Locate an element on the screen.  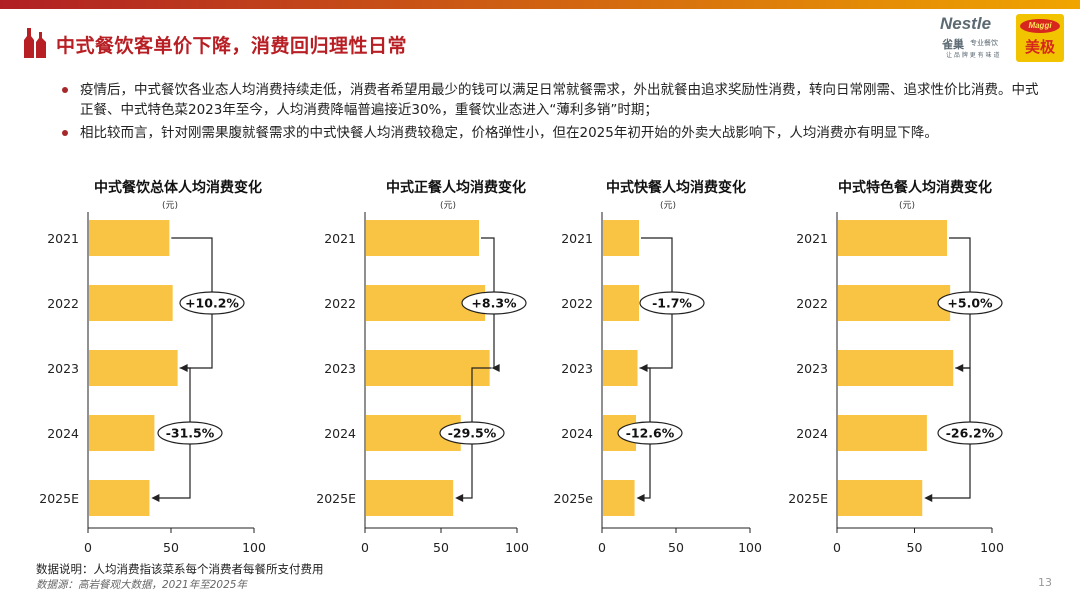
nestle-wordmark: Nestle is located at coordinates (966, 23).